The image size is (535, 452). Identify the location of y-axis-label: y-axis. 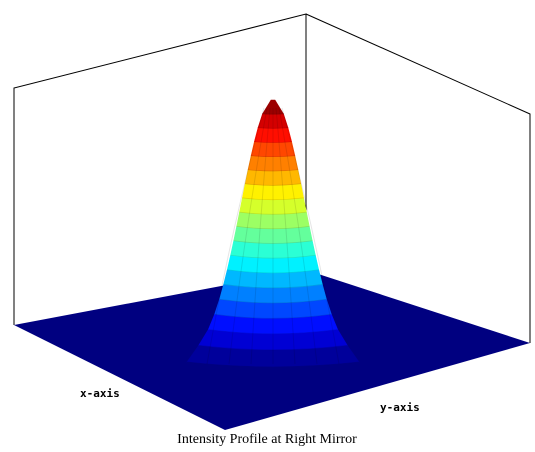
(400, 407).